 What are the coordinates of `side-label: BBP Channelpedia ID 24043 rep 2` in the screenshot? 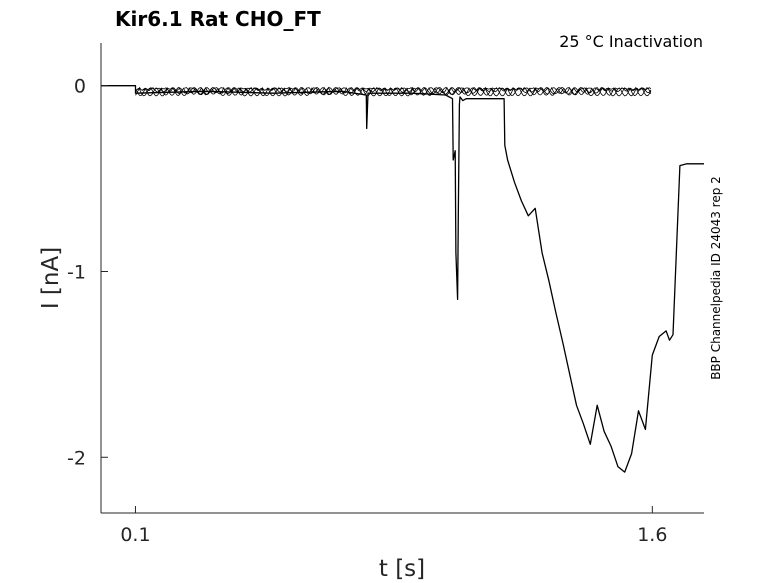 It's located at (716, 278).